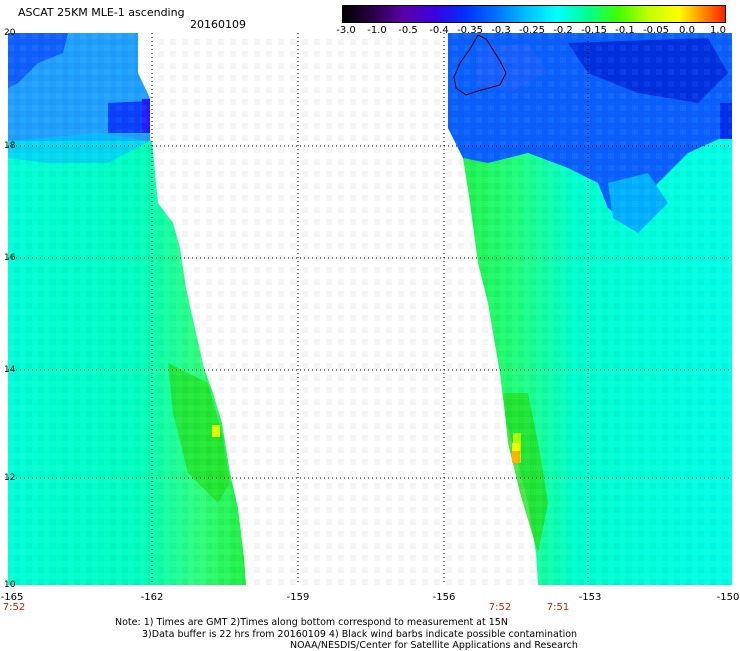 Image resolution: width=740 pixels, height=651 pixels. I want to click on lon-label: -156, so click(444, 597).